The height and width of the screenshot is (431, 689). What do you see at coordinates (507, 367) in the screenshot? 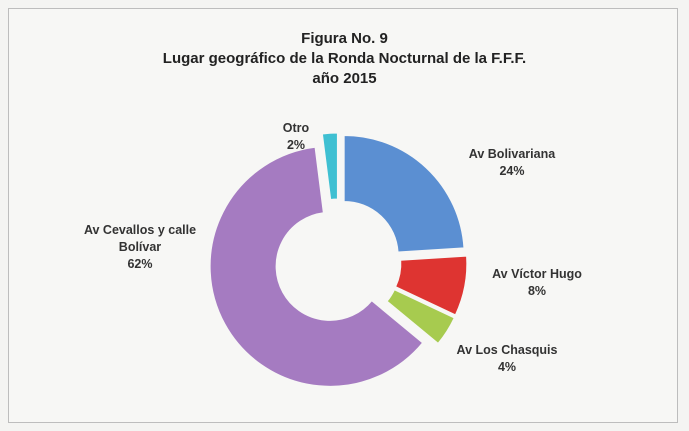
I see `slice-value-label: 4%` at bounding box center [507, 367].